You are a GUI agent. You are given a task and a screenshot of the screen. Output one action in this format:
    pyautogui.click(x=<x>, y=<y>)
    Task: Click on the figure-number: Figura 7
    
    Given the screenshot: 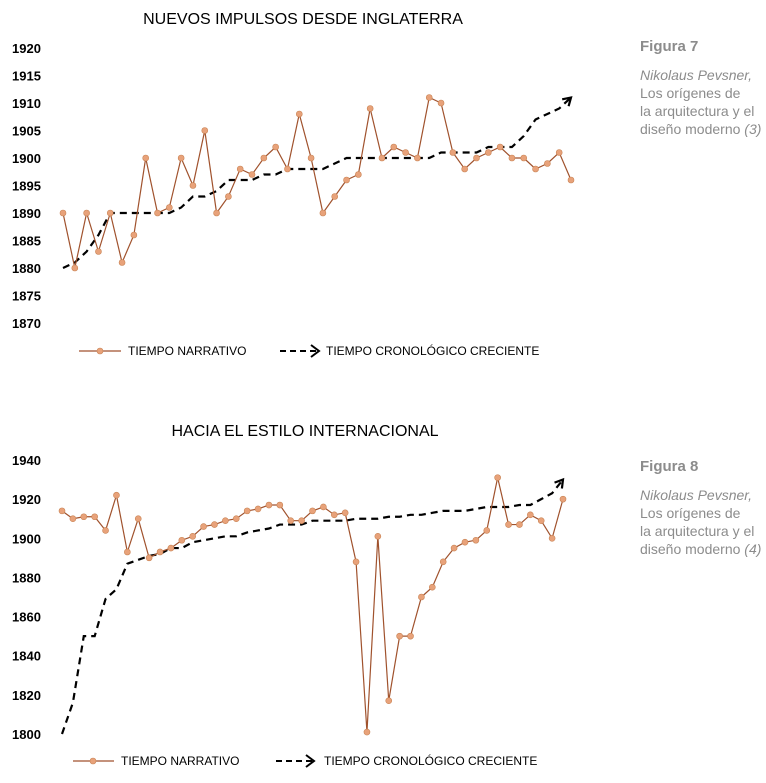 What is the action you would take?
    pyautogui.click(x=669, y=46)
    